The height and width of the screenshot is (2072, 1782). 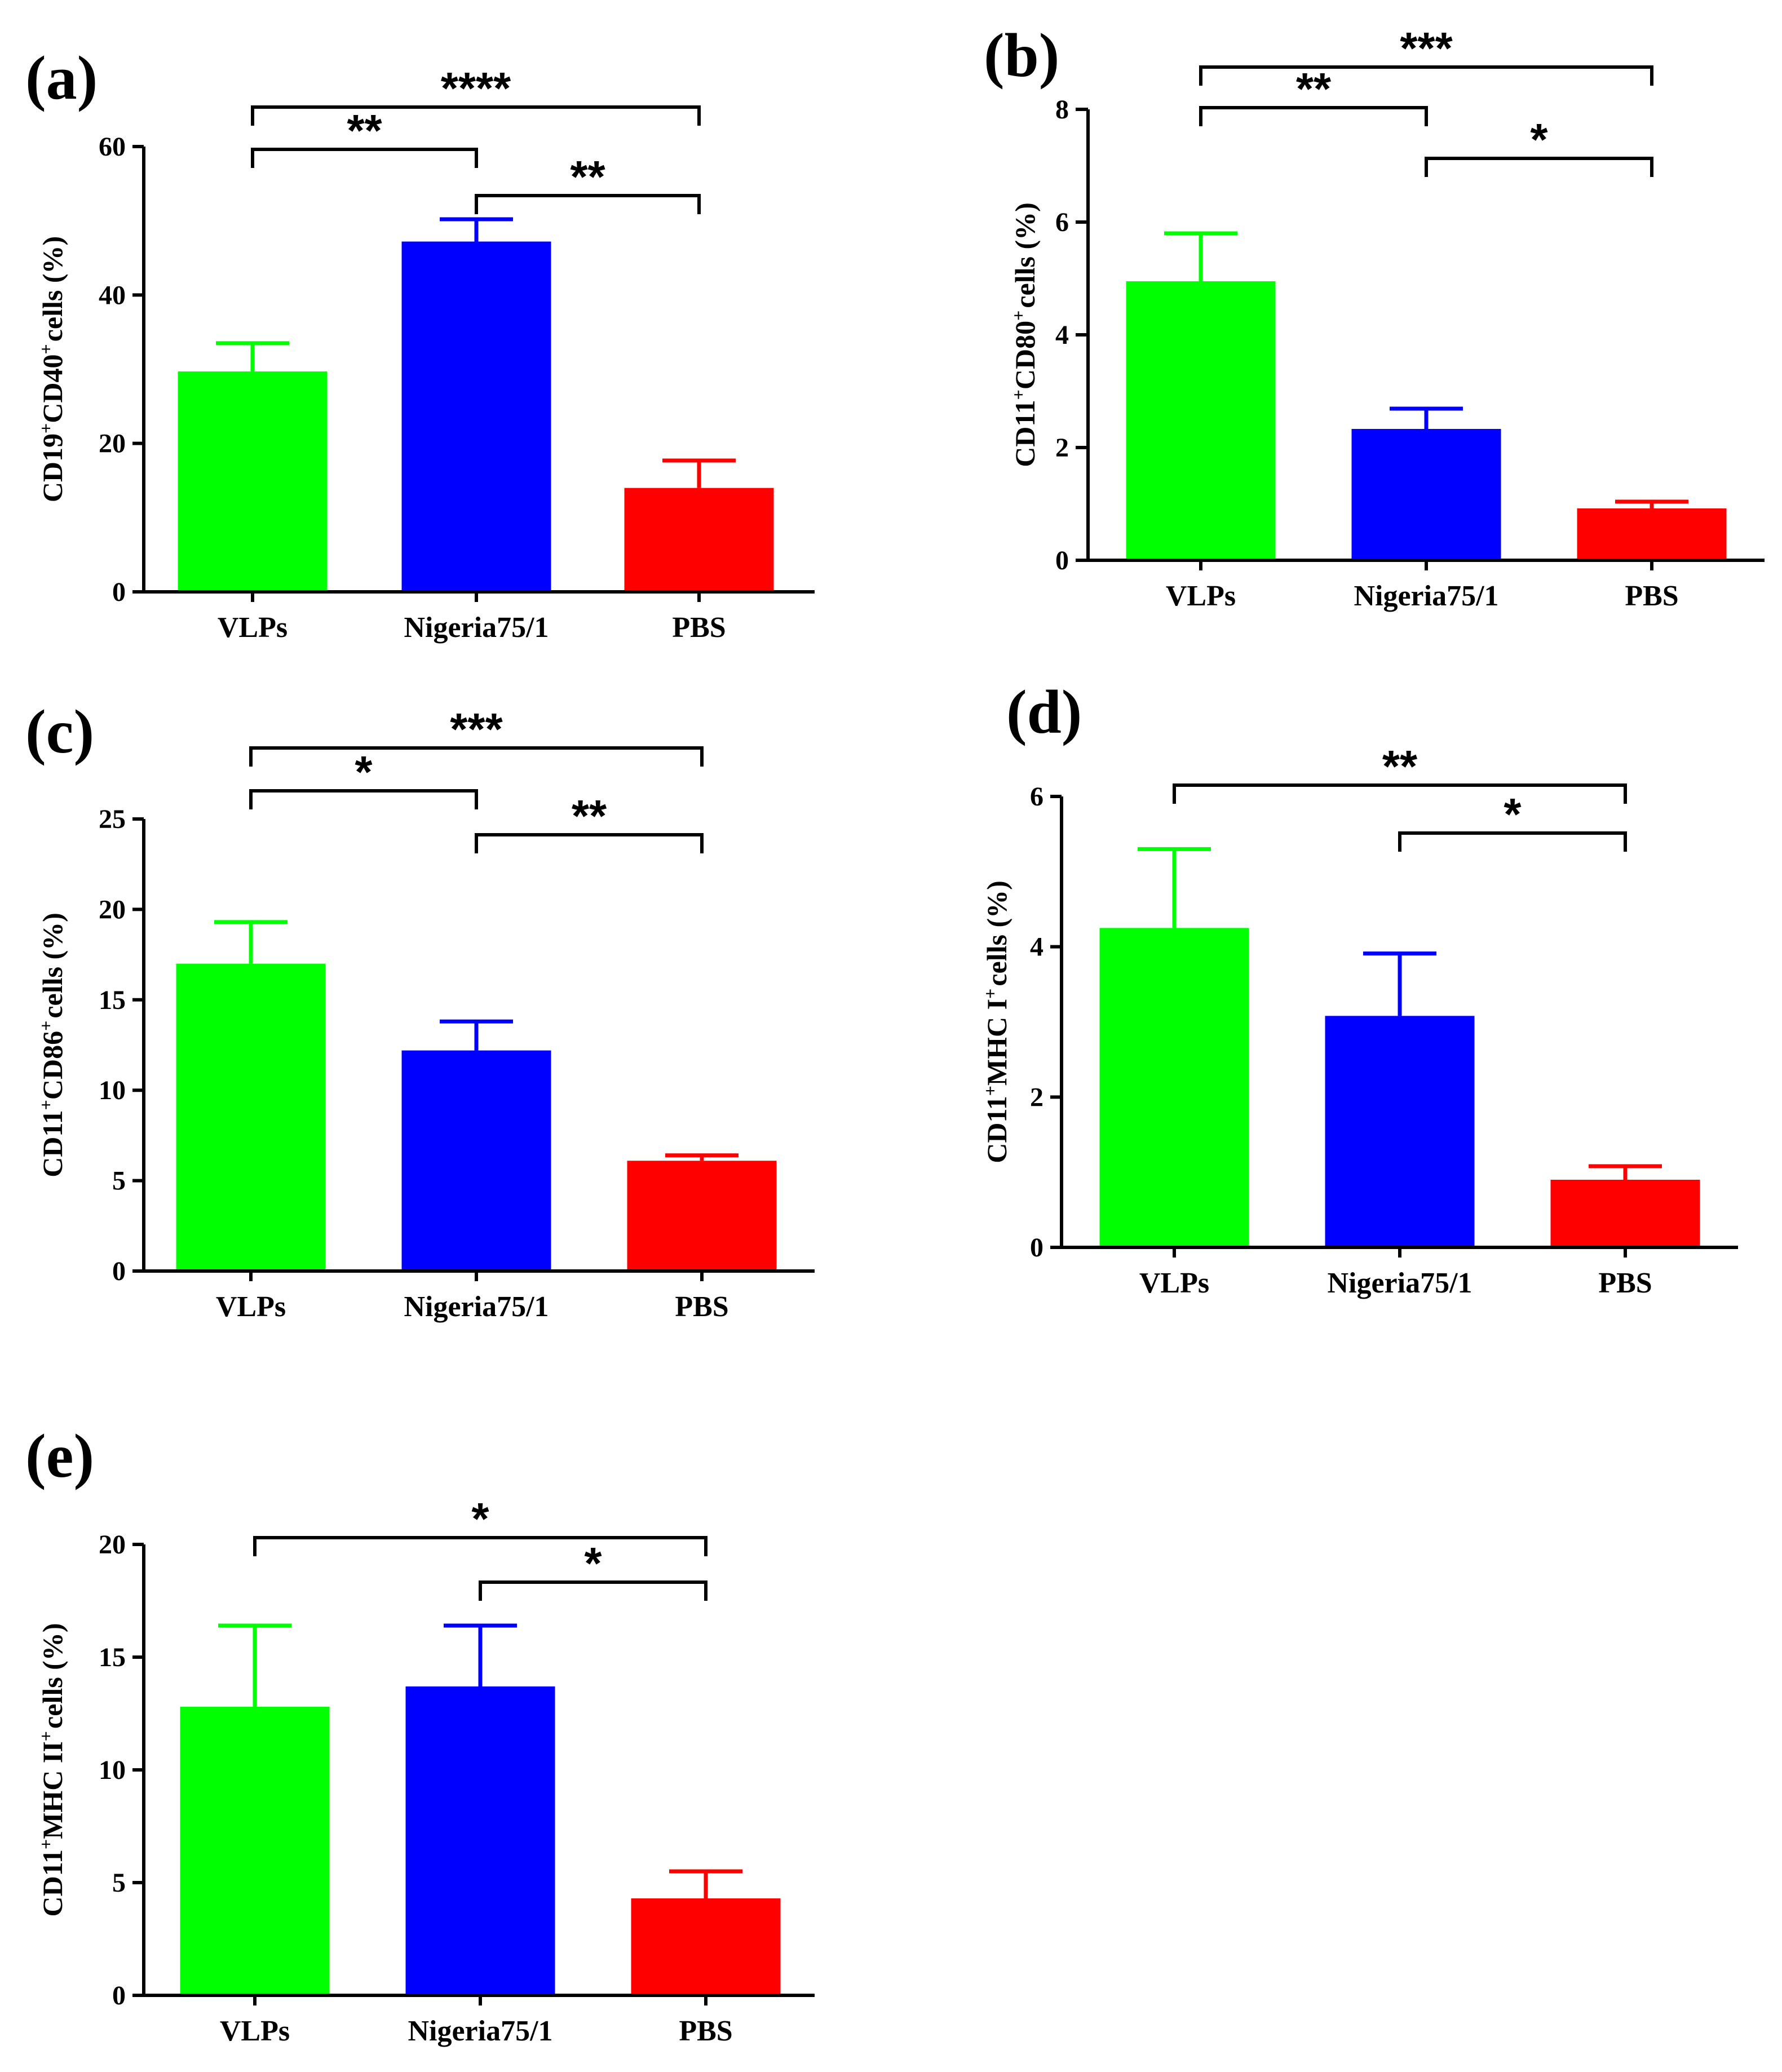 I want to click on significance-label: ****, so click(x=476, y=88).